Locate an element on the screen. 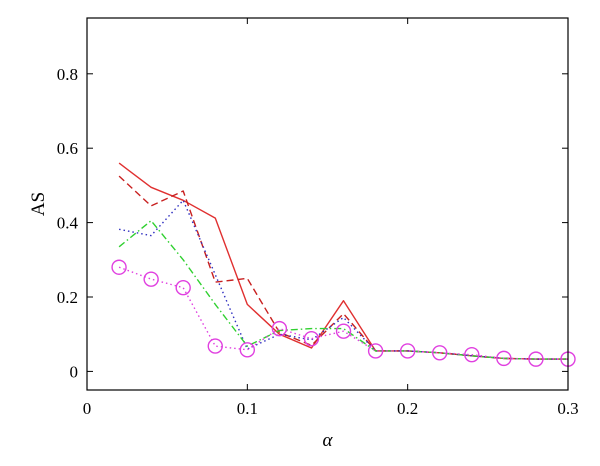 The width and height of the screenshot is (600, 466). y-tick-label: 0.2 is located at coordinates (67, 297).